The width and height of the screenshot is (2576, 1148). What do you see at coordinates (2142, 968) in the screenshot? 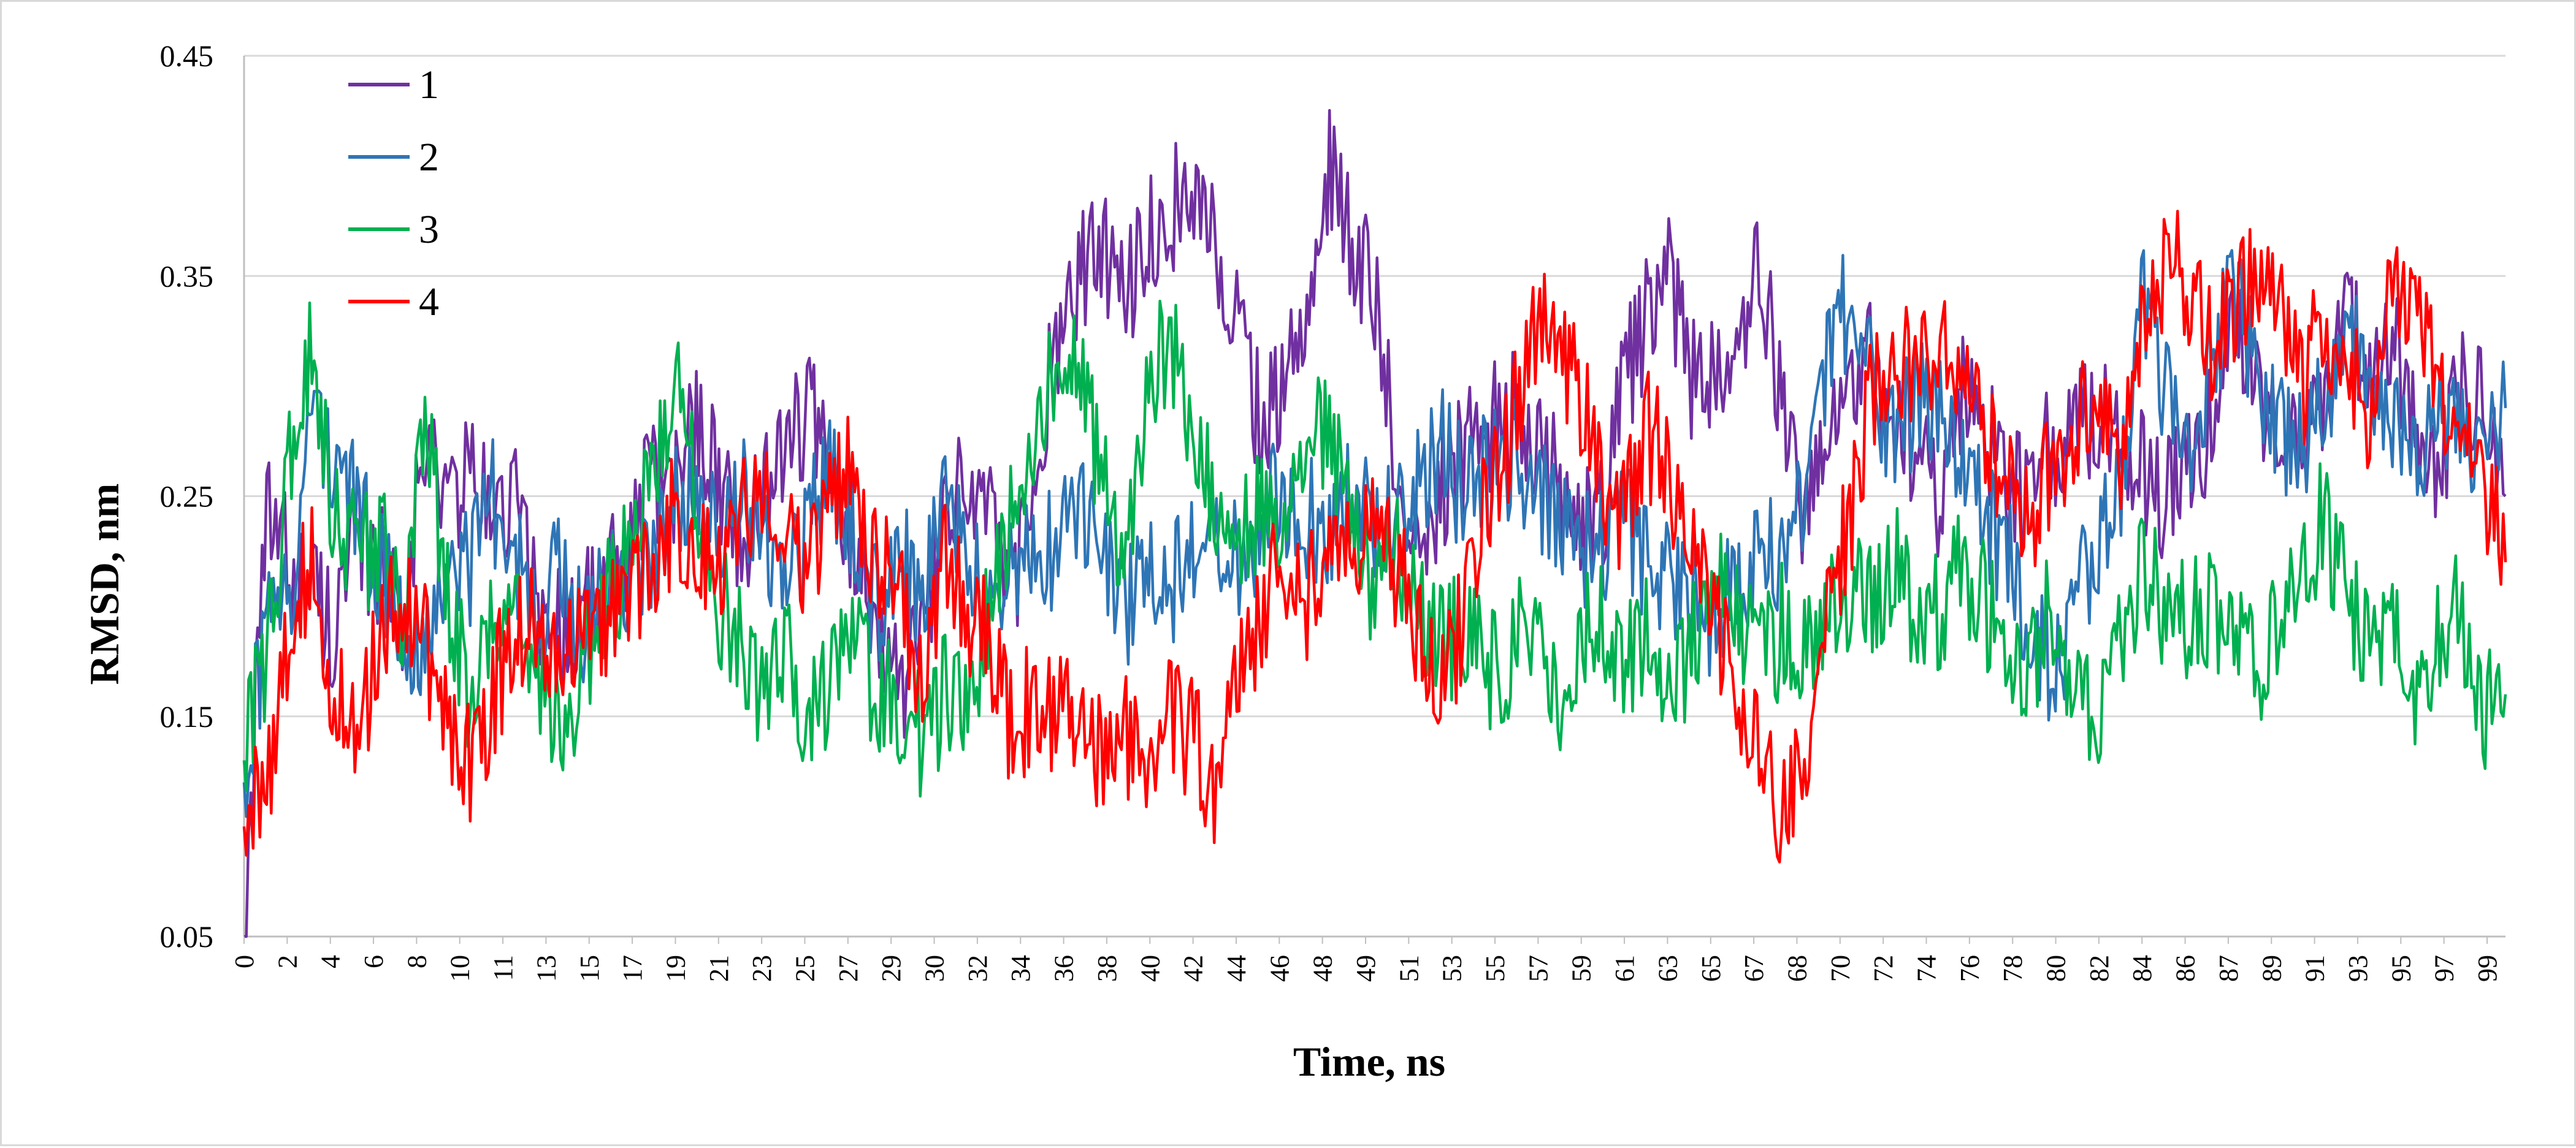
I see `x-tick-label: 84` at bounding box center [2142, 968].